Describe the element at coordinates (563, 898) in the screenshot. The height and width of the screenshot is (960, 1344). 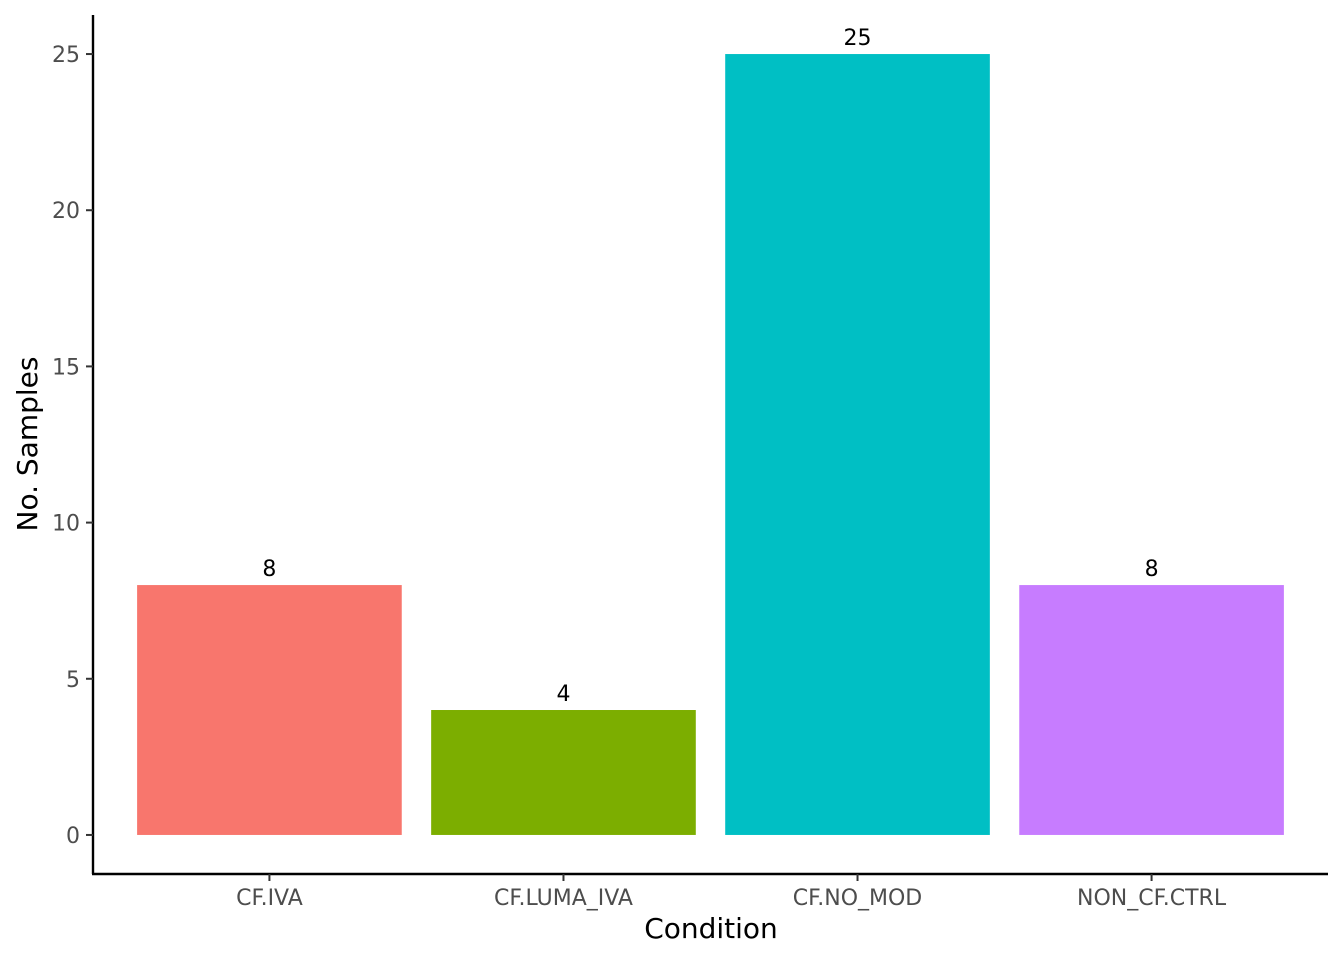
I see `x-tick-label-cf-luma-iva: CF.LUMA_IVA` at that location.